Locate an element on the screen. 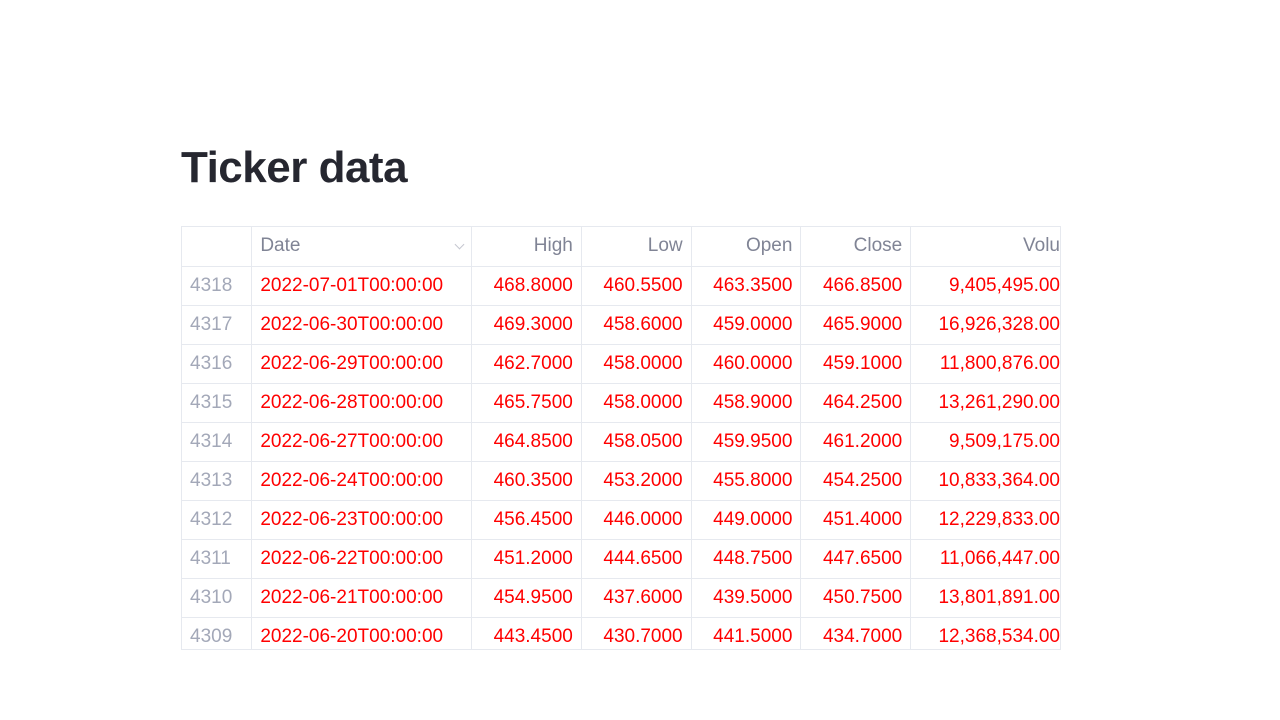 The width and height of the screenshot is (1280, 720). close-cell: 466.8500 is located at coordinates (856, 286).